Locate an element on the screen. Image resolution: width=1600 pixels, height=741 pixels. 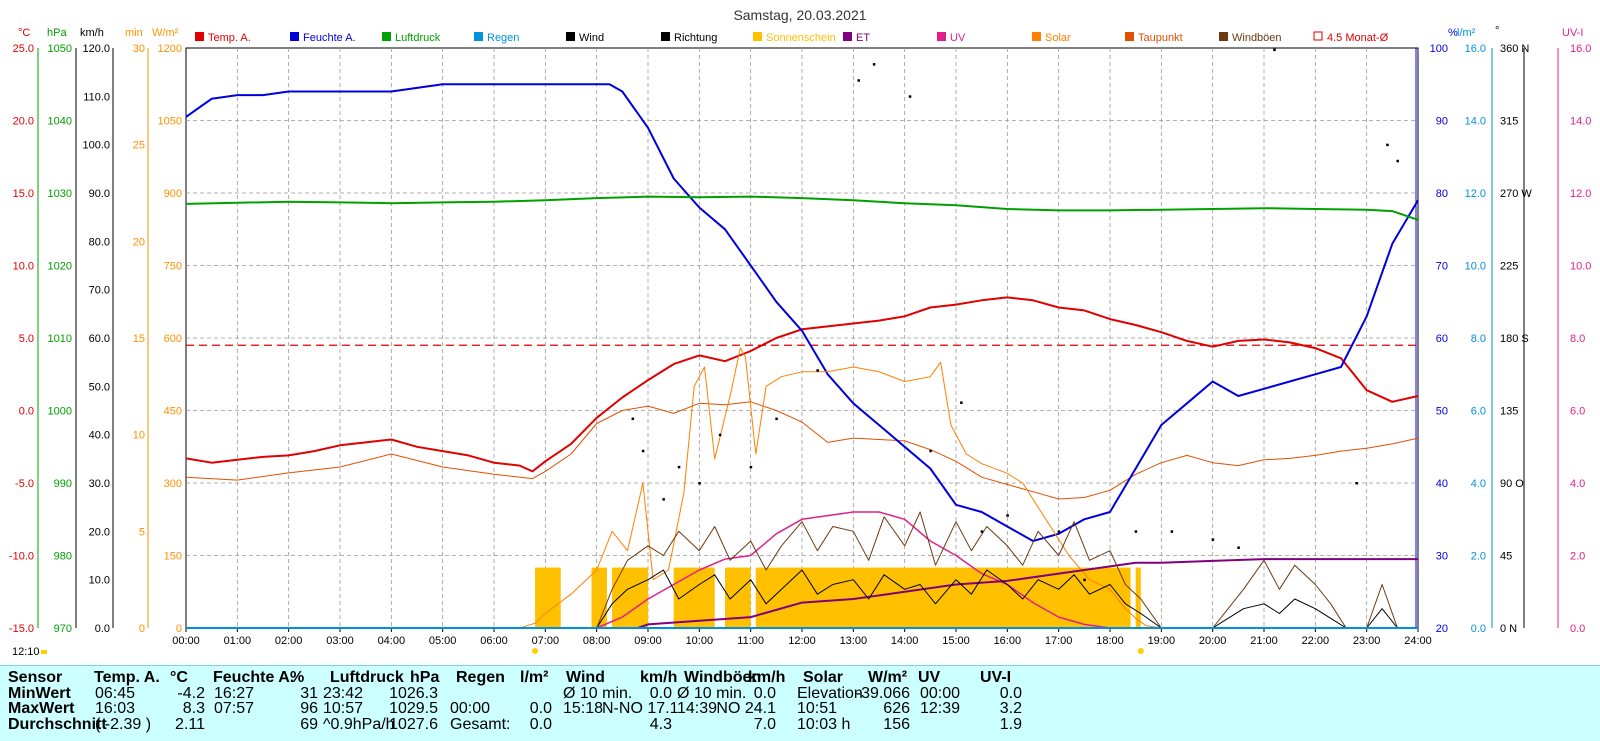
tick-label-wind: 80.0 is located at coordinates (99, 242).